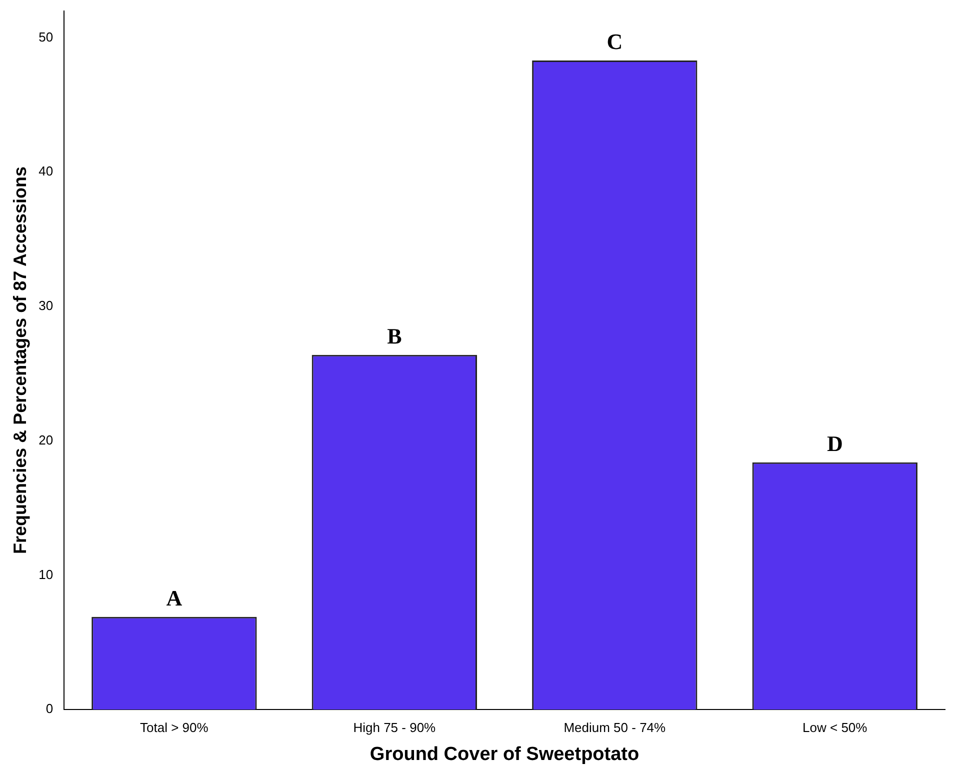 Image resolution: width=965 pixels, height=776 pixels. What do you see at coordinates (46, 36) in the screenshot?
I see `y-tick-label: 50` at bounding box center [46, 36].